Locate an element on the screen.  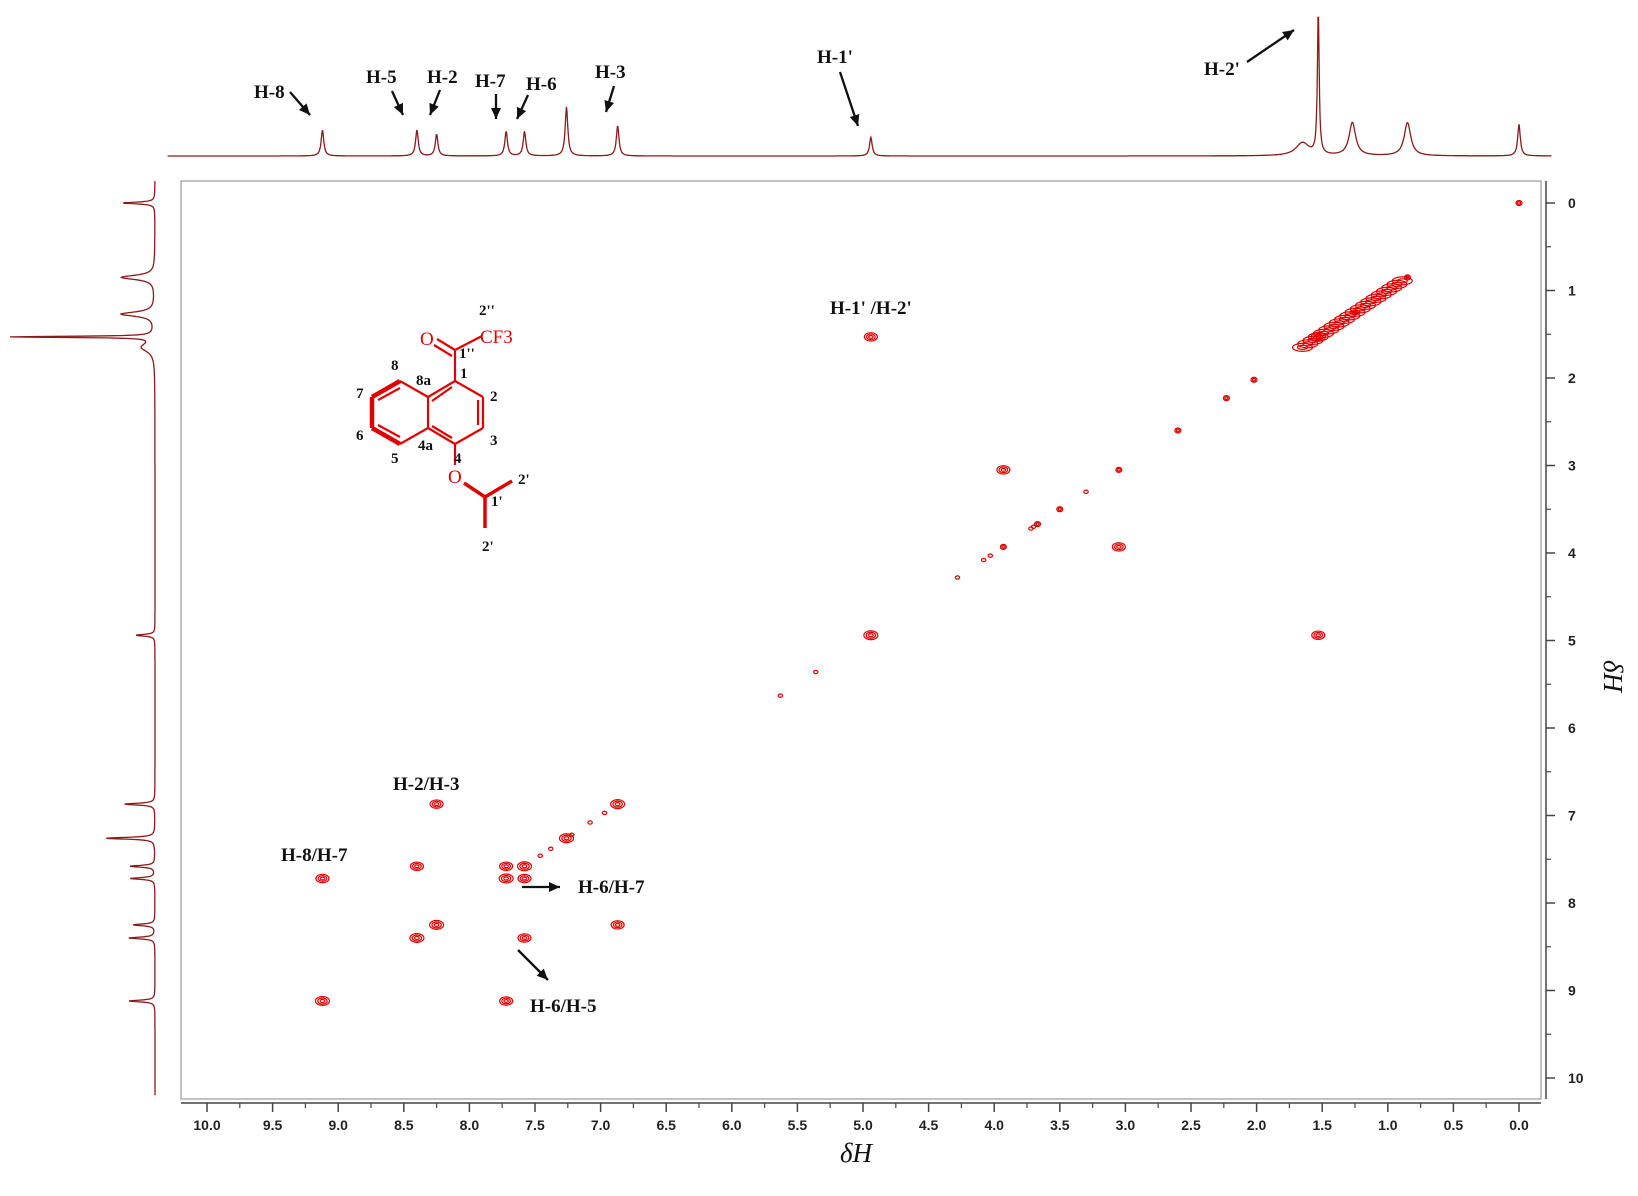
x-tick-label: 9.5 is located at coordinates (273, 1125).